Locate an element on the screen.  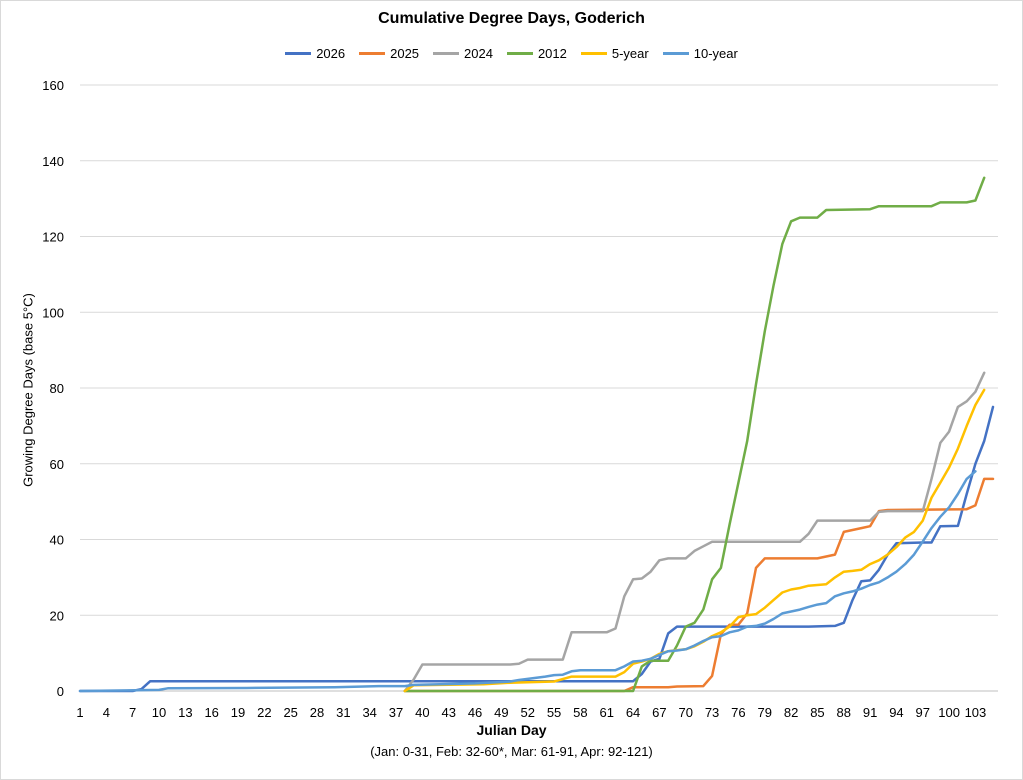
y-tick-label: 40 is located at coordinates (57, 540).